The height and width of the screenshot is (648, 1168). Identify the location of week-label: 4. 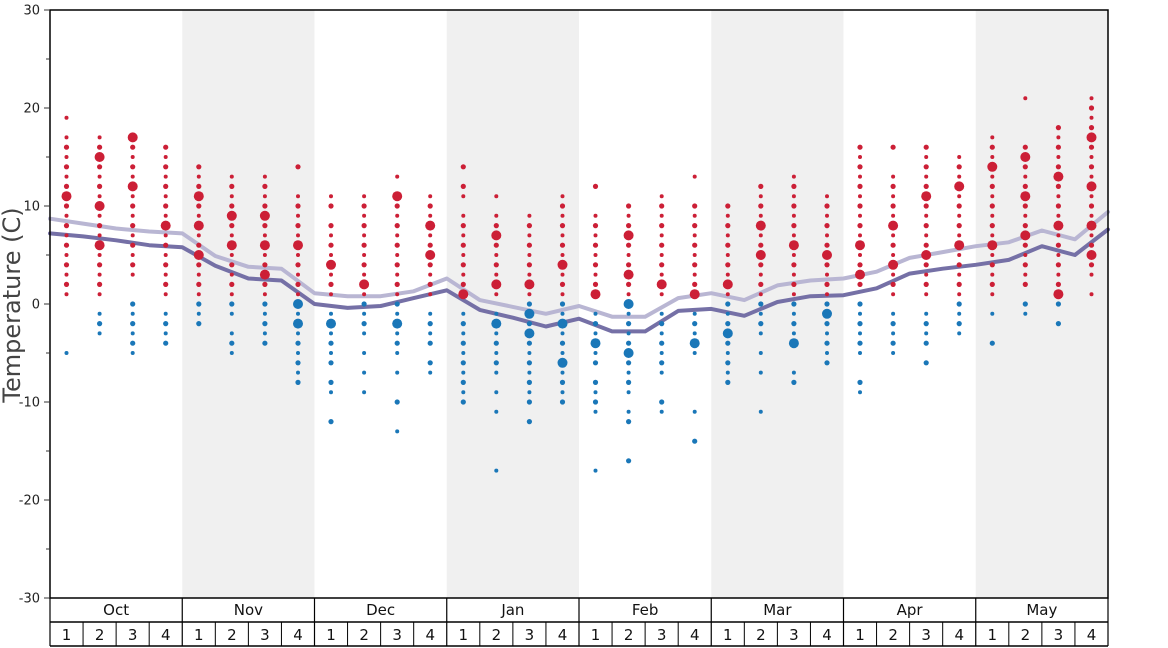
(430, 635).